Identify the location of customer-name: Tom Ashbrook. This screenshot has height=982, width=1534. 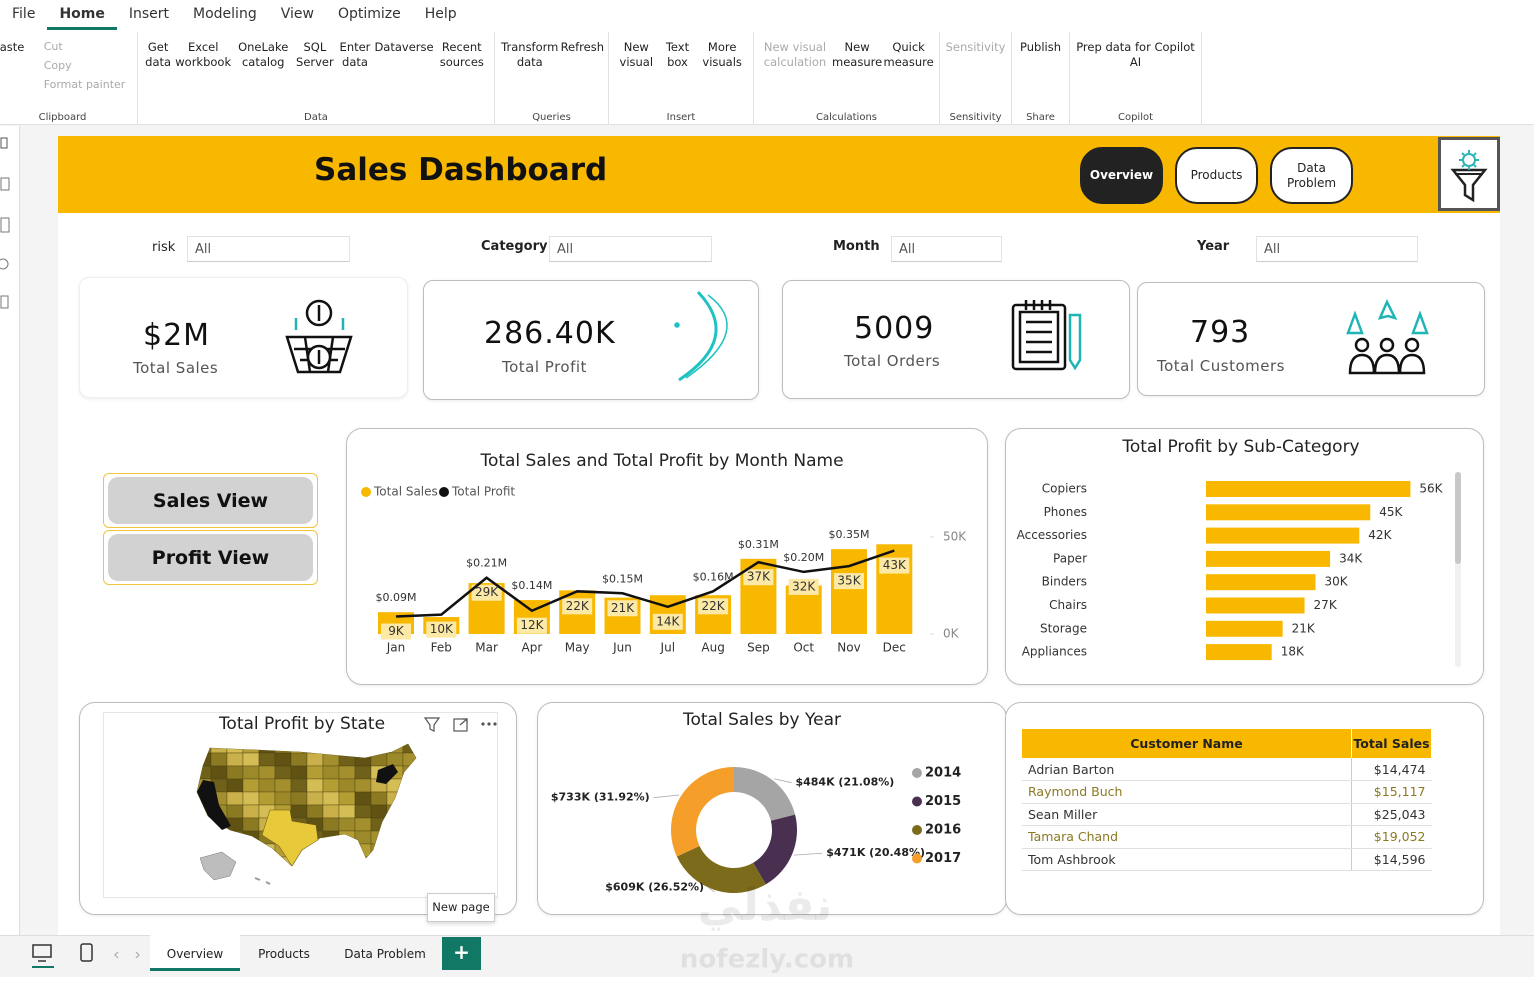
(1072, 859).